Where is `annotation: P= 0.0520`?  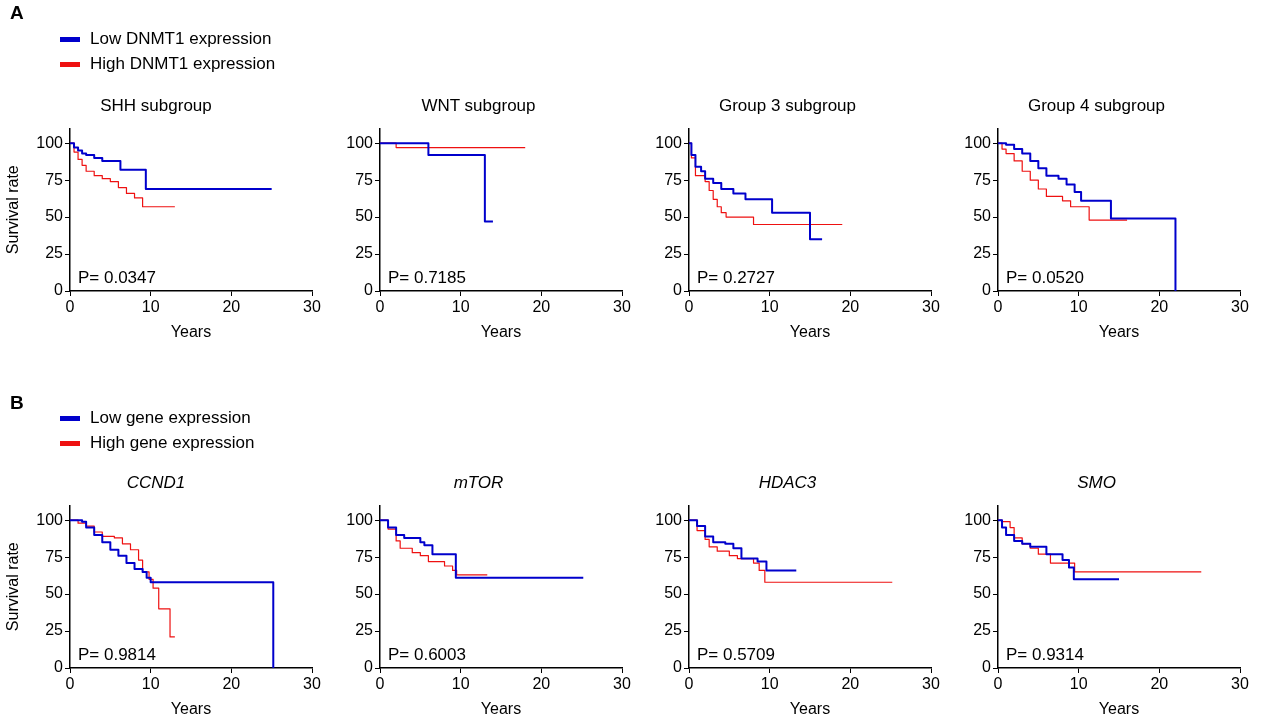
annotation: P= 0.0520 is located at coordinates (1045, 278).